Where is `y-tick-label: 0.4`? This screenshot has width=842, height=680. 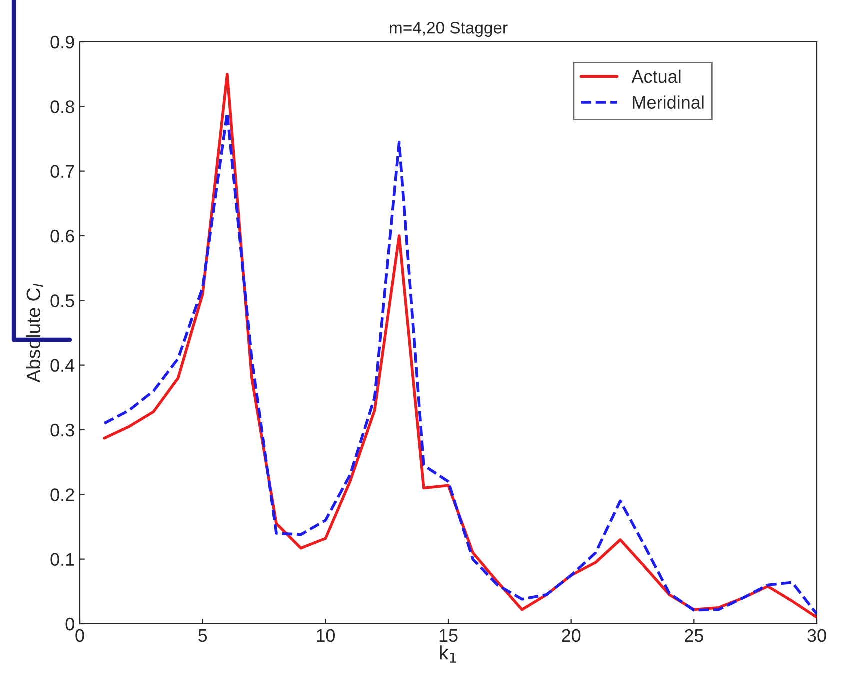
y-tick-label: 0.4 is located at coordinates (62, 365).